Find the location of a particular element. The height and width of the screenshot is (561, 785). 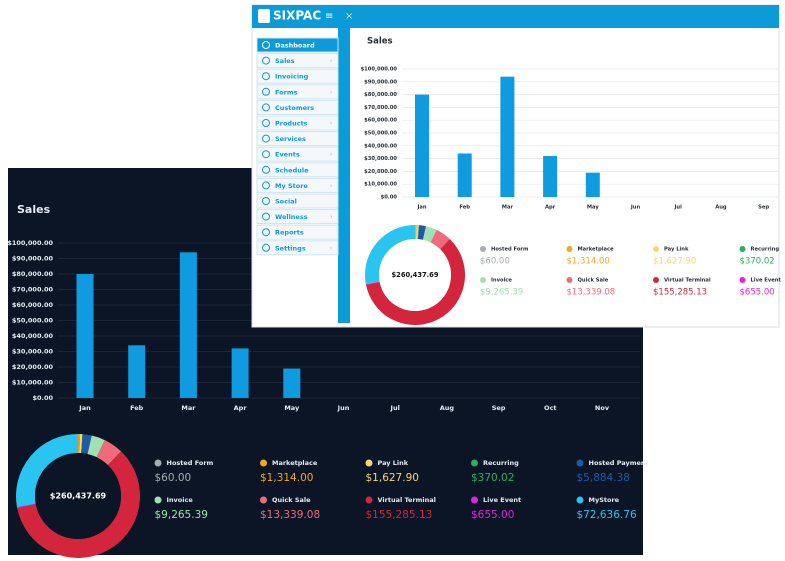

y-tick-label: $0.00 is located at coordinates (42, 398).